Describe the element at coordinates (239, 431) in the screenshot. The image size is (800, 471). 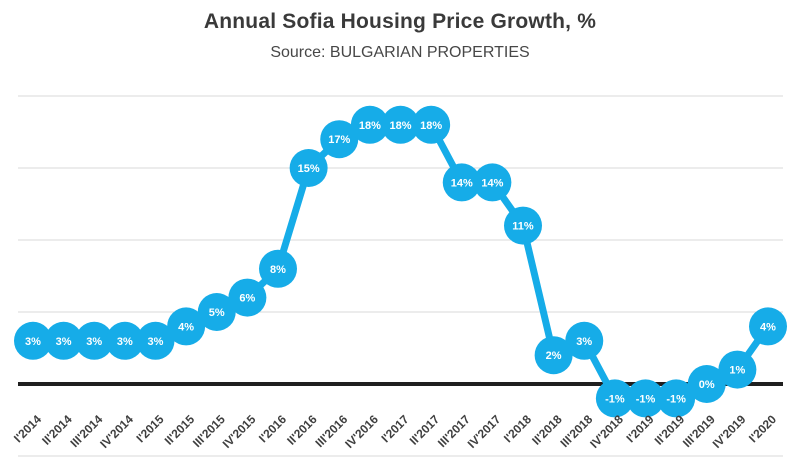
I see `x-axis-tick-label: IV'2015` at that location.